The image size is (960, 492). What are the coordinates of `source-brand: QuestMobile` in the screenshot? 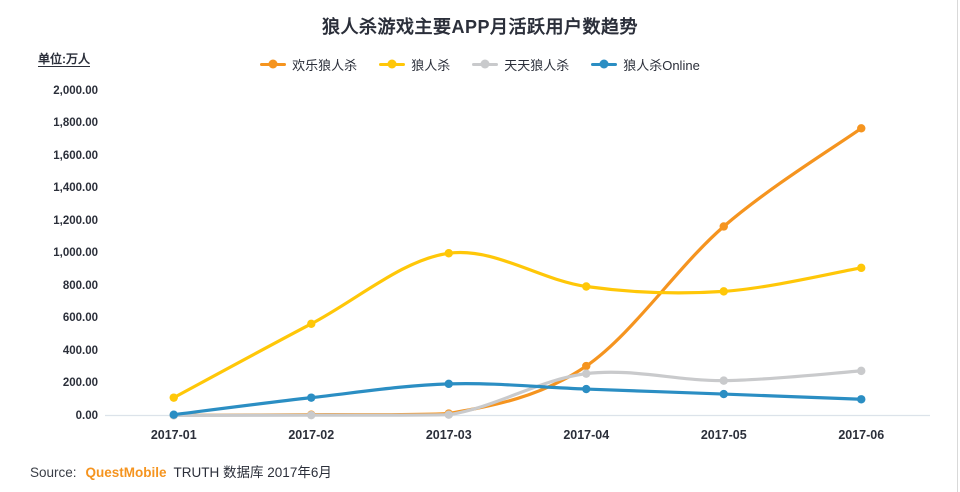 It's located at (126, 472).